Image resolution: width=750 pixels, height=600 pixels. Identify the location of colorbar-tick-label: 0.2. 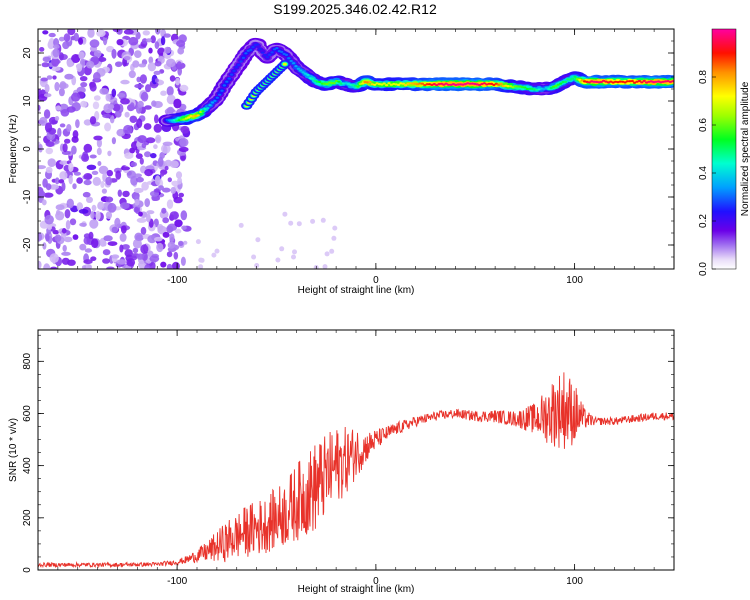
(703, 221).